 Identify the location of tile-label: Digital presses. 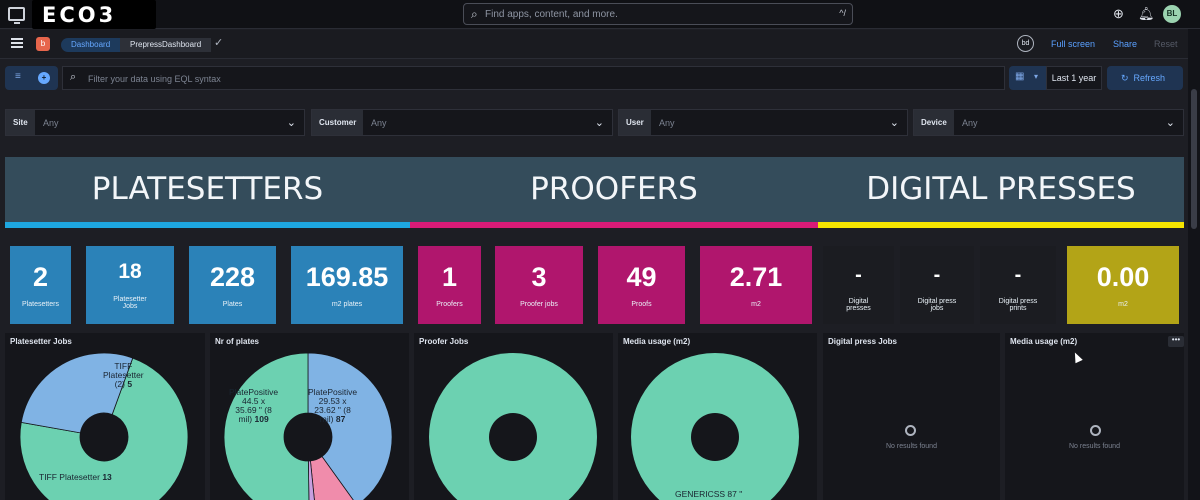
(858, 305).